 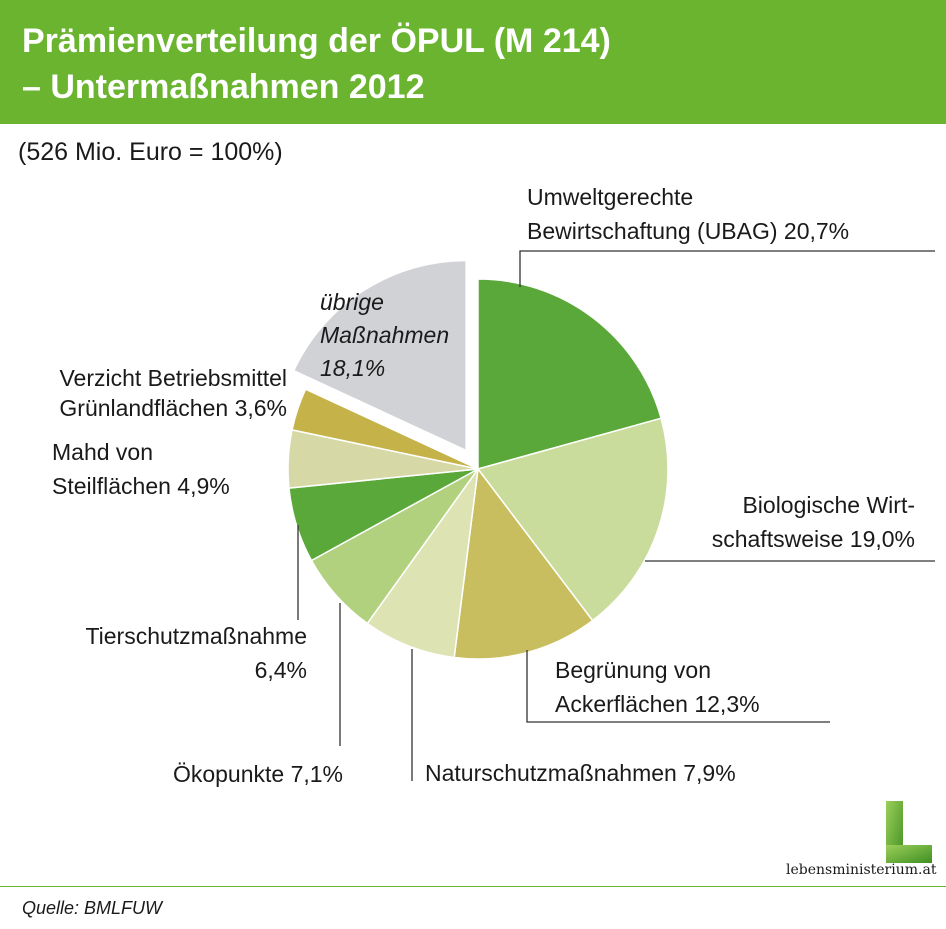 I want to click on pie-slice-ubag, so click(x=570, y=374).